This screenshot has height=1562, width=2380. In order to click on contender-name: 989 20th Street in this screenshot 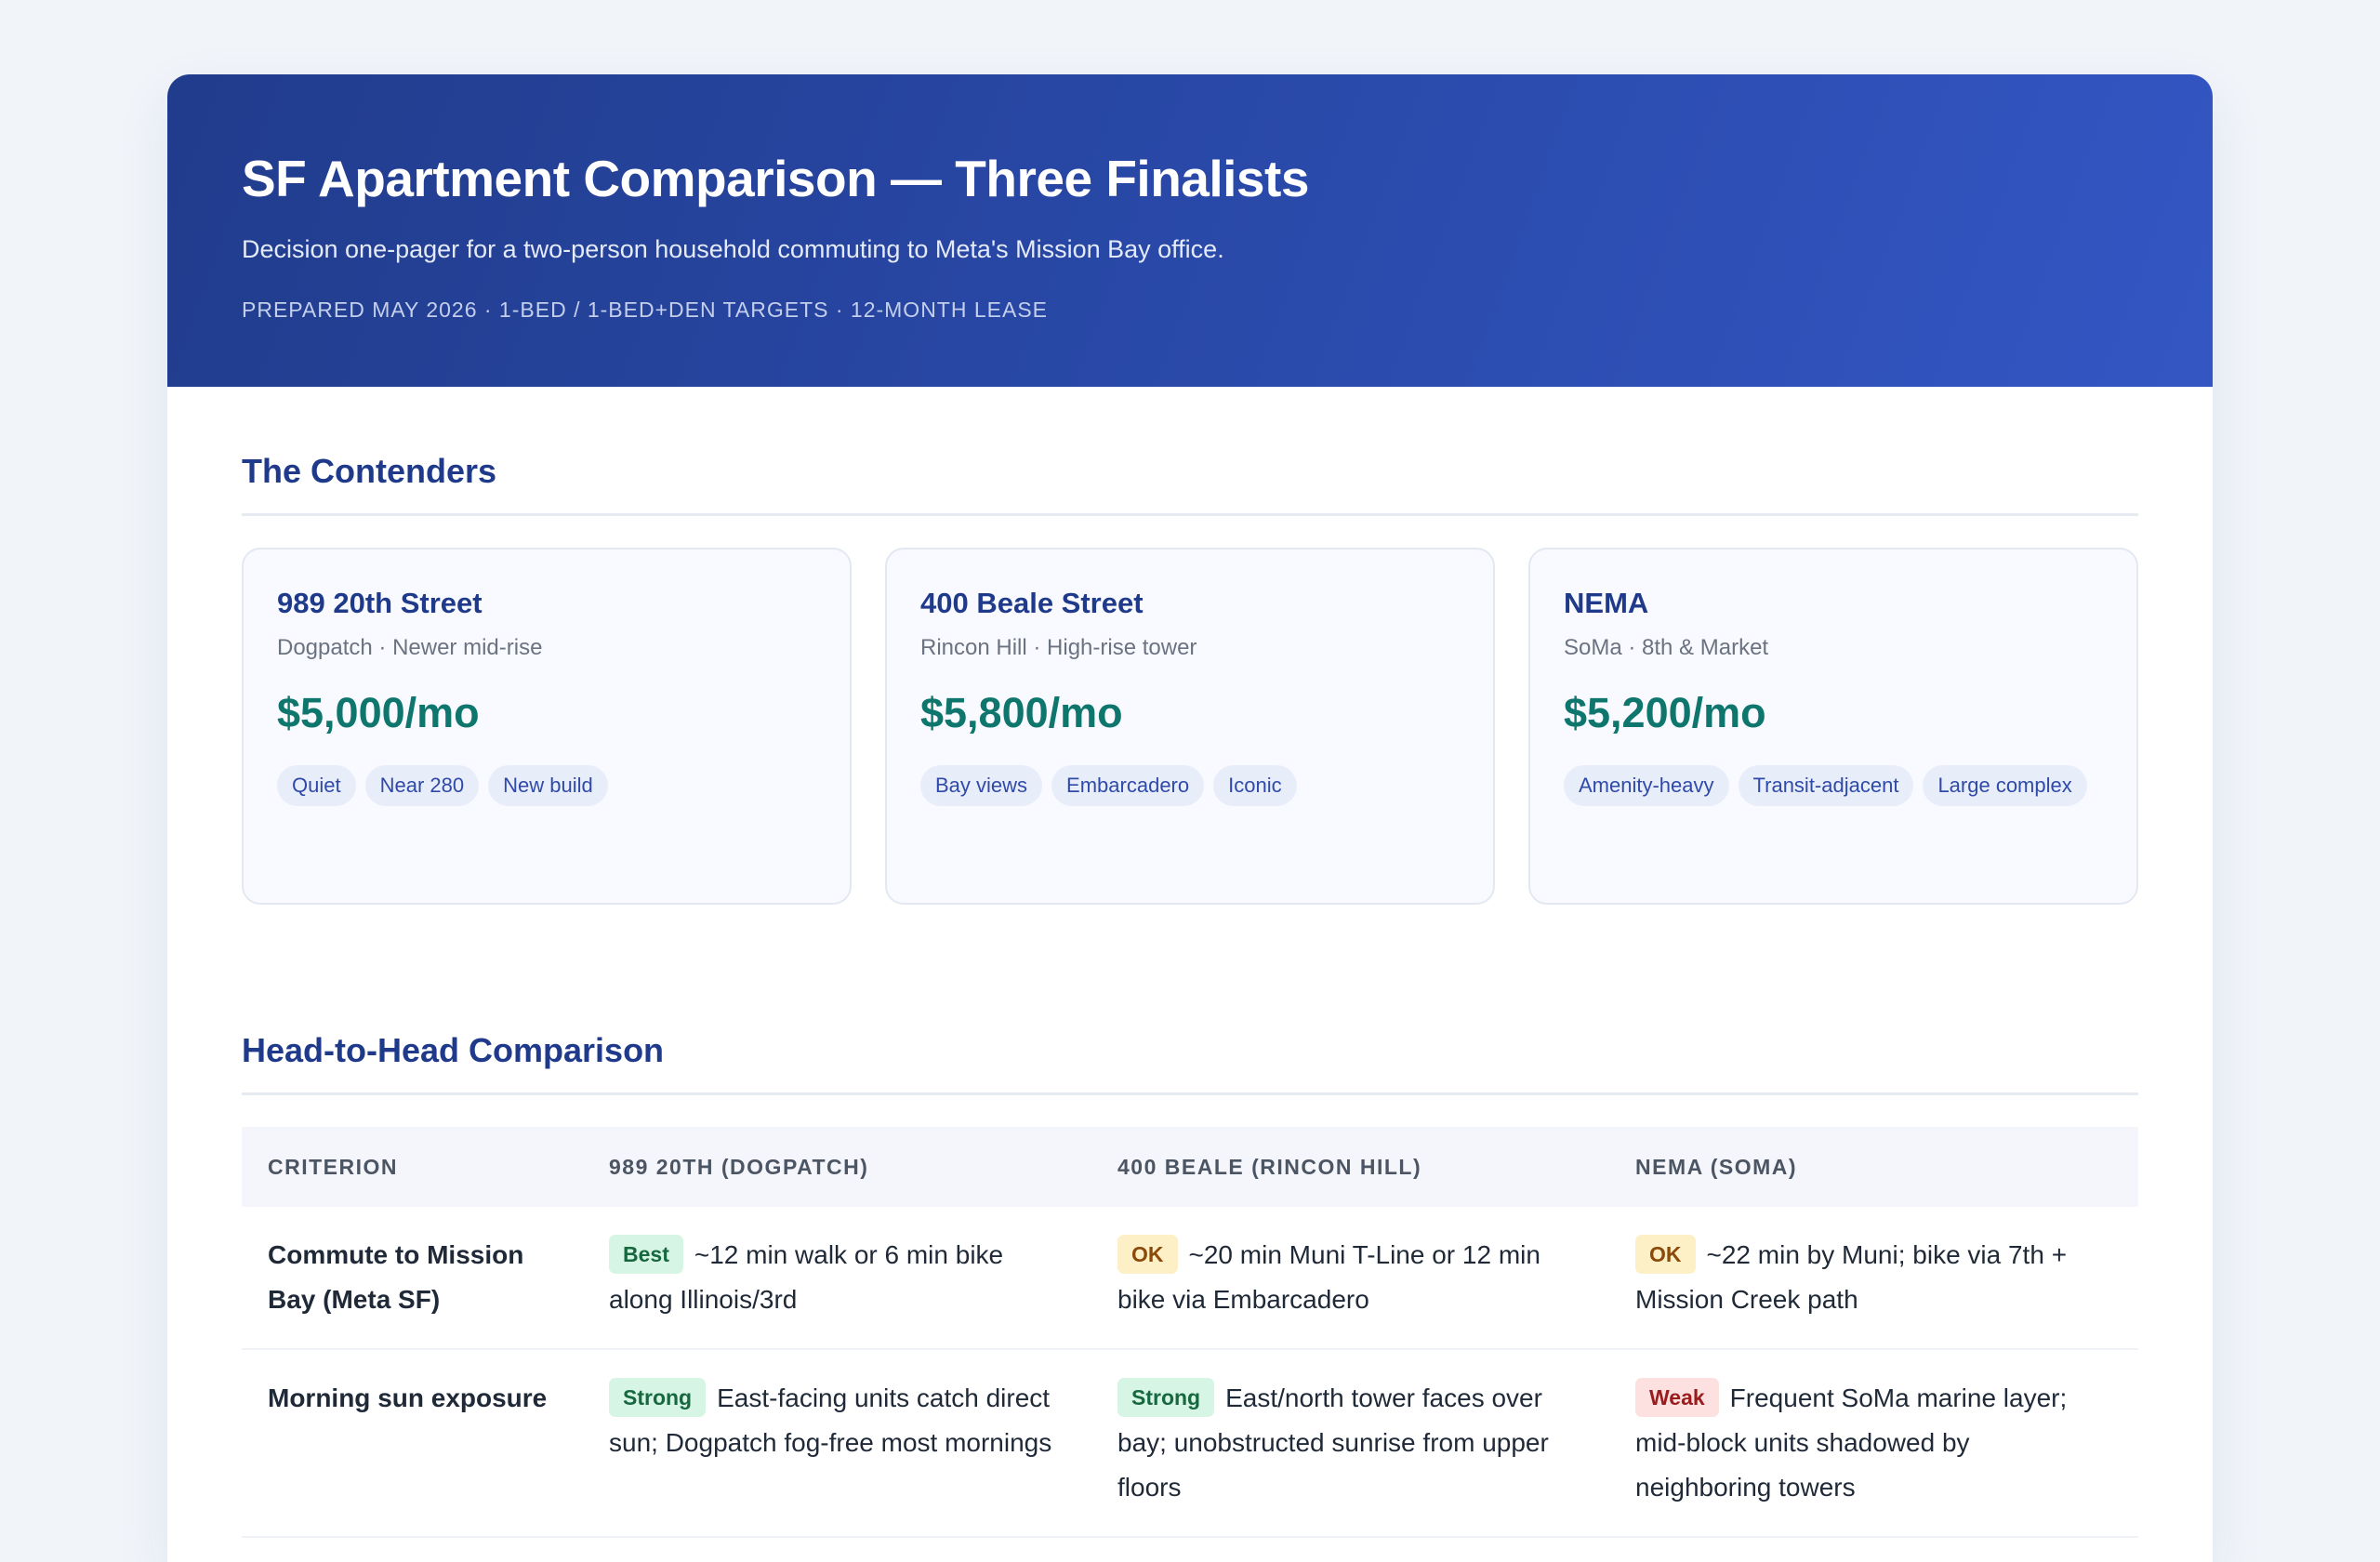, I will do `click(380, 603)`.